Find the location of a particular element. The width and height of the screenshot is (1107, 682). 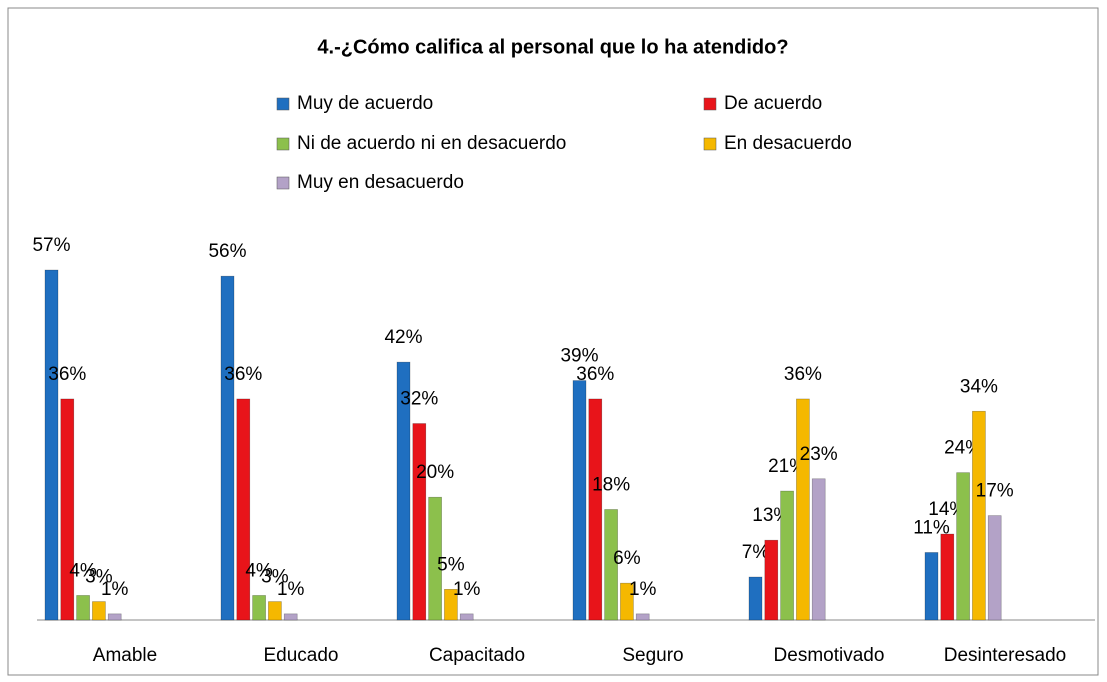

legend-label: Muy en desacuerdo is located at coordinates (380, 182).